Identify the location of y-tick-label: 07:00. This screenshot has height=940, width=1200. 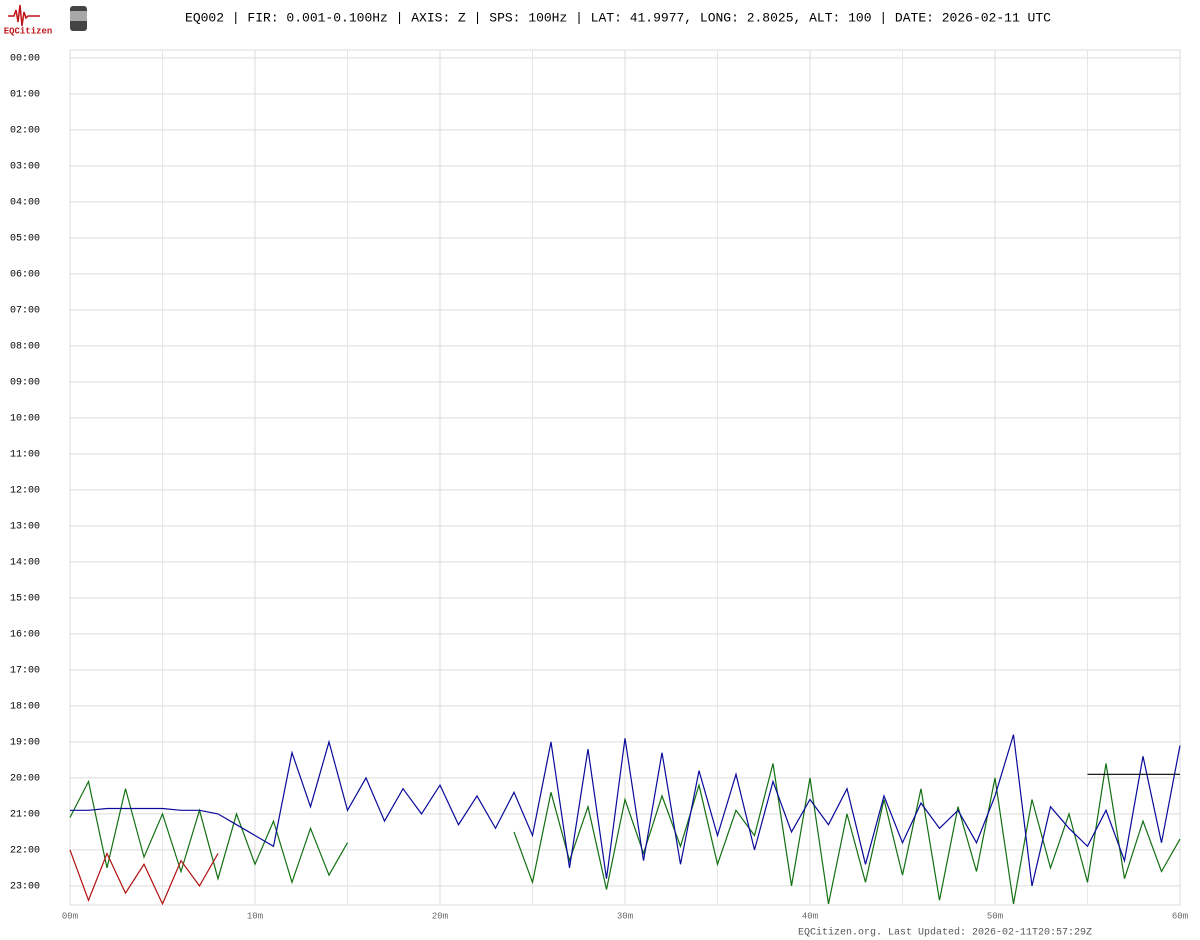
(25, 311).